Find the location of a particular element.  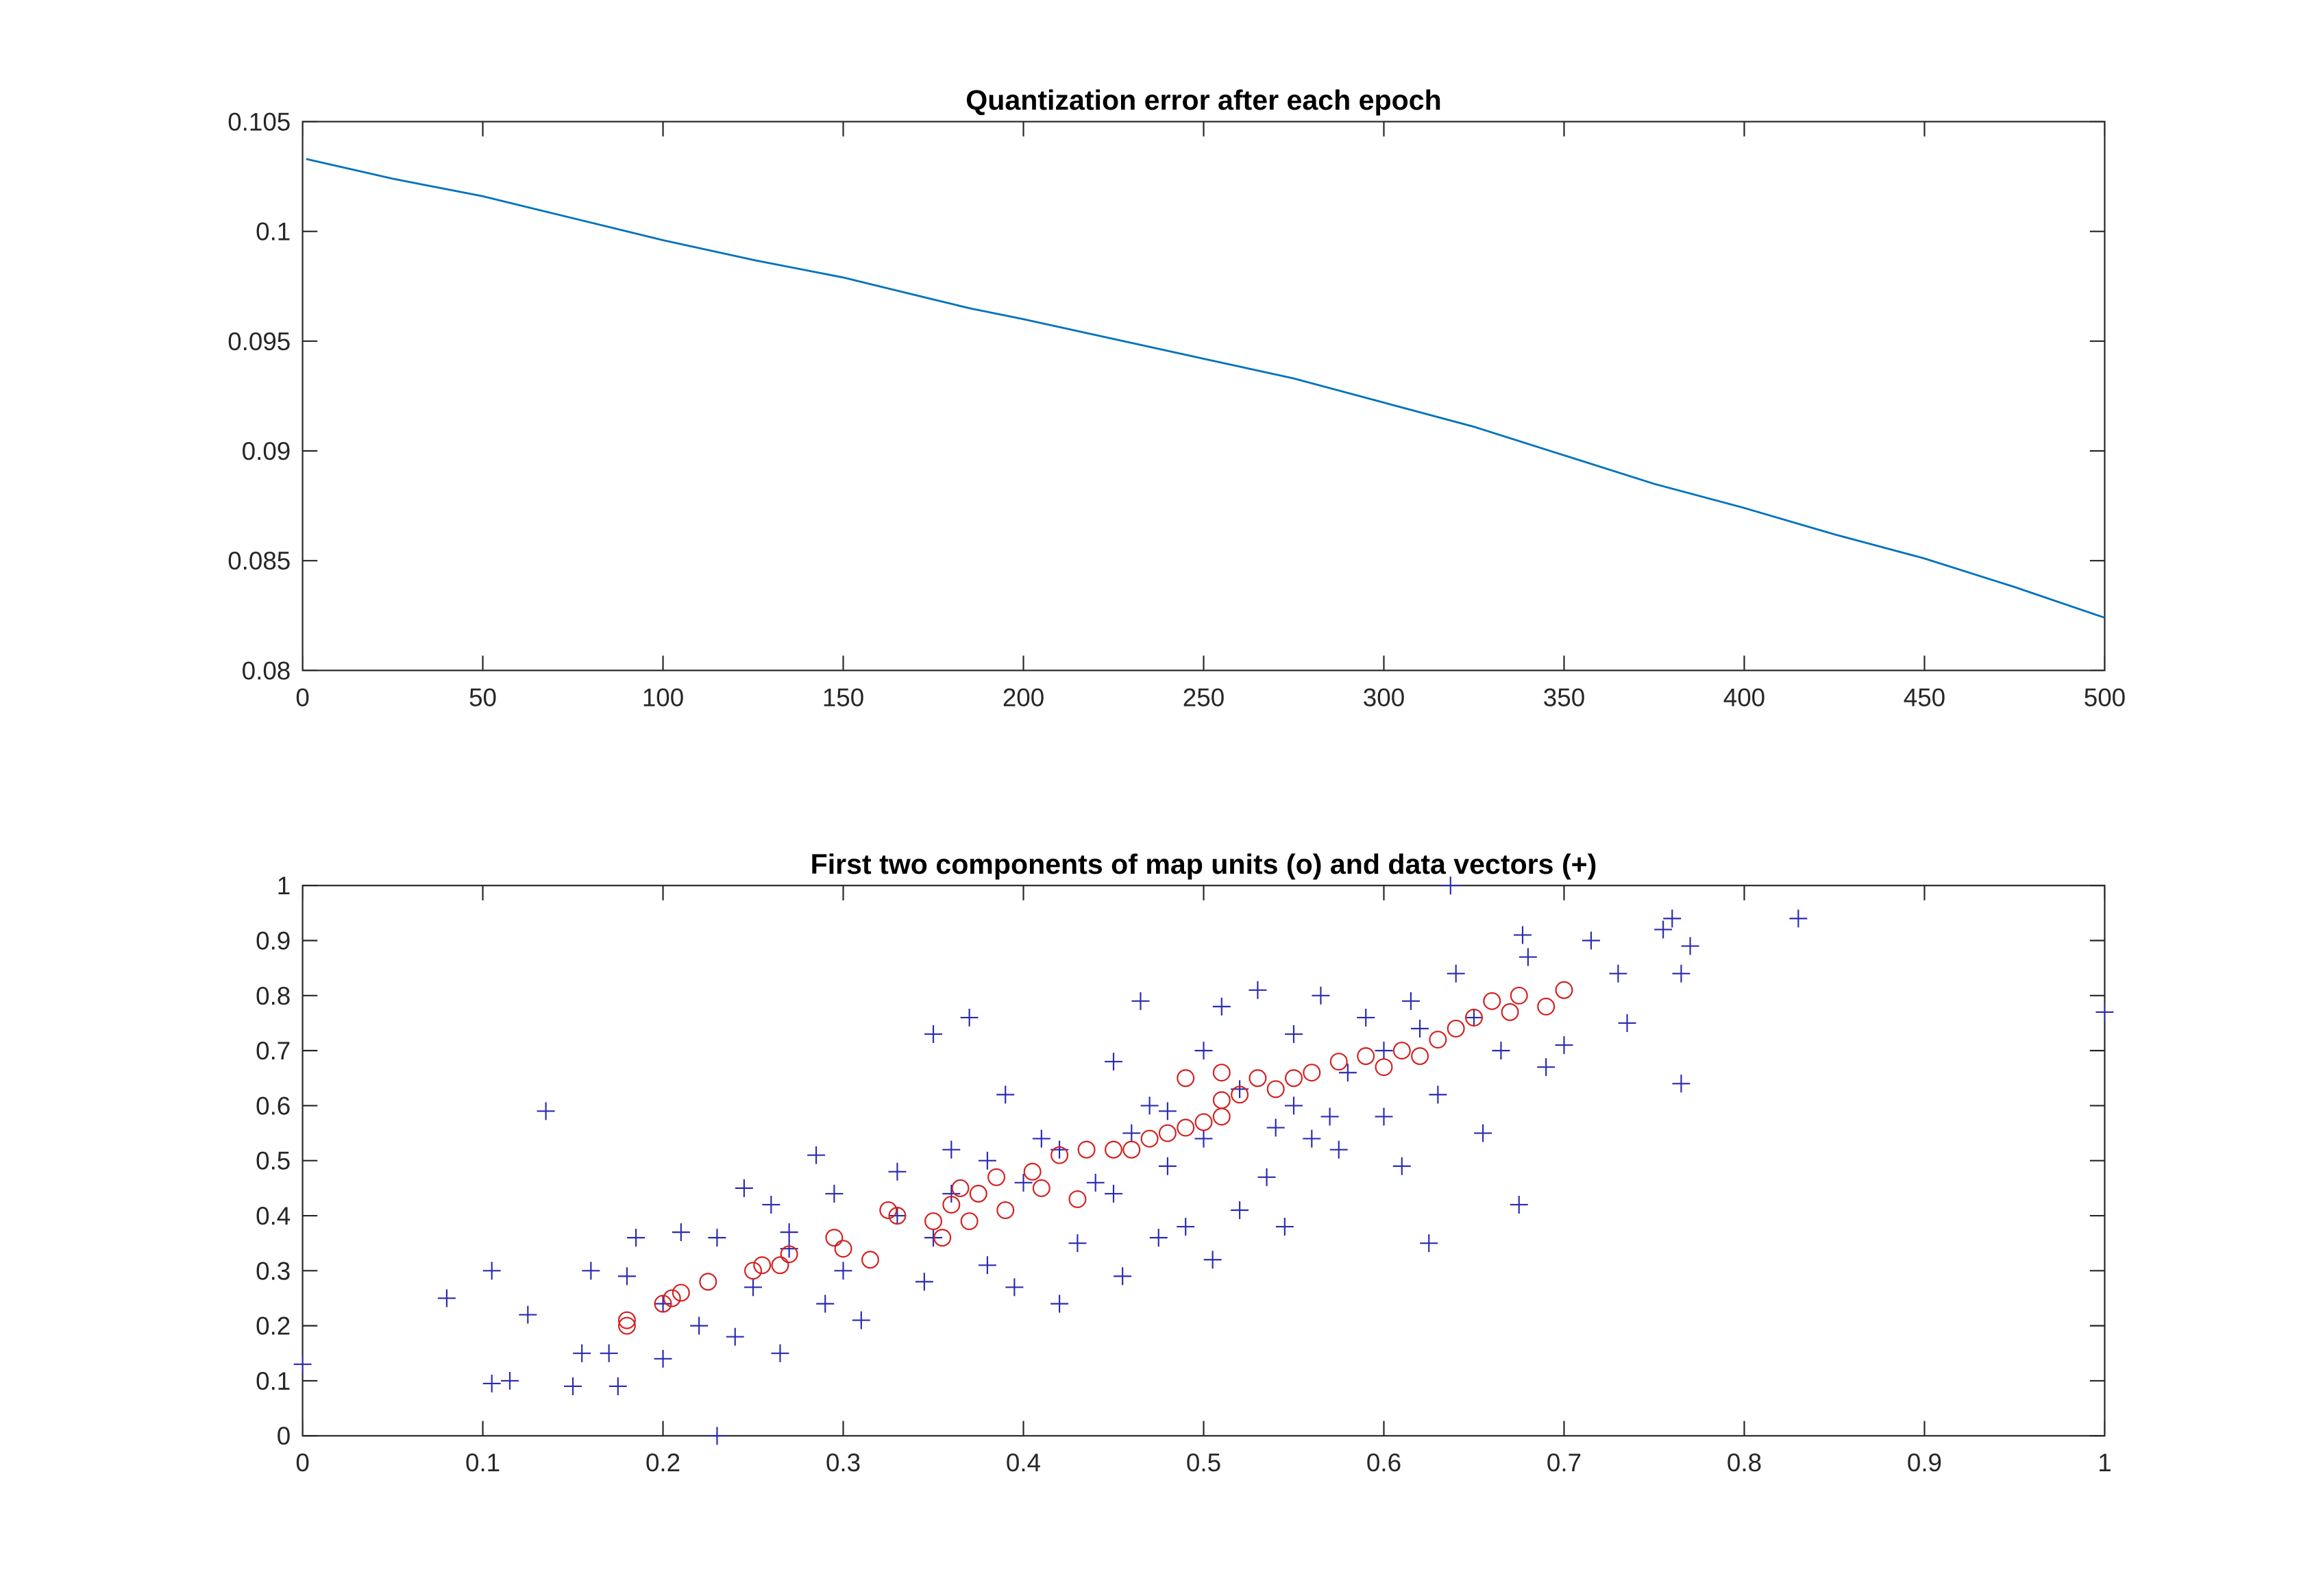

x-tick-label: 100 is located at coordinates (663, 697).